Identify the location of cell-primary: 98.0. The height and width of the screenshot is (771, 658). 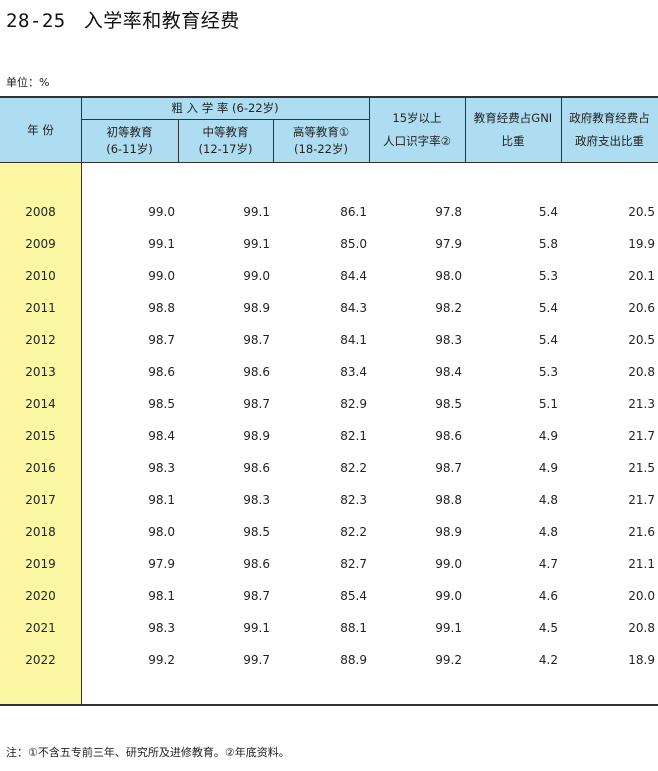
(161, 532).